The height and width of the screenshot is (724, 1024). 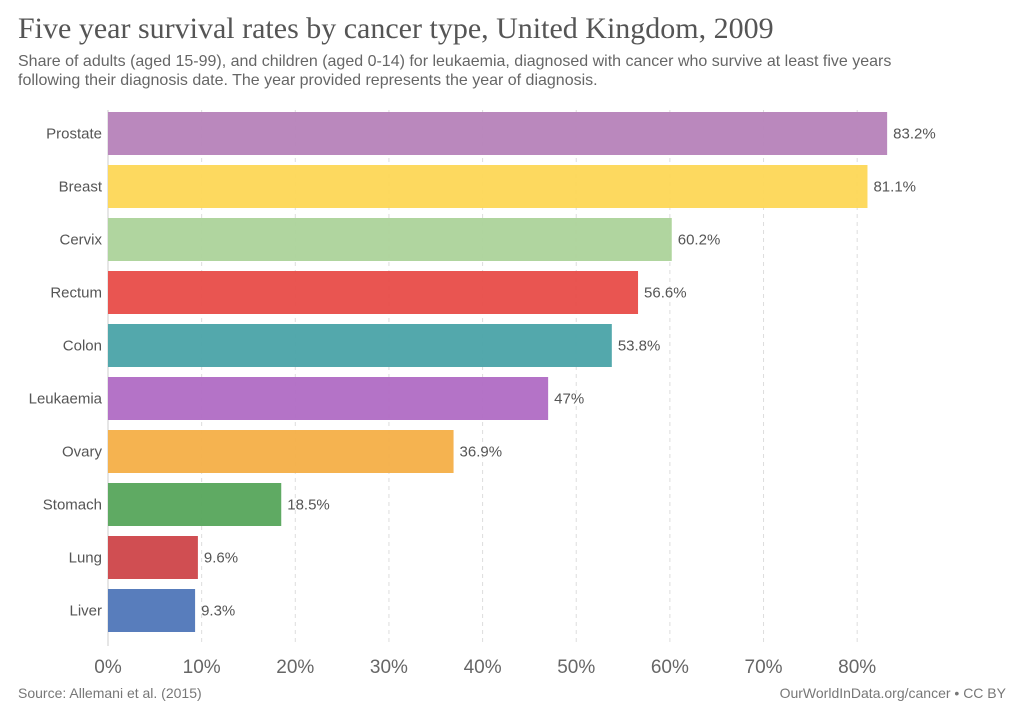 What do you see at coordinates (195, 504) in the screenshot?
I see `bar-stomach` at bounding box center [195, 504].